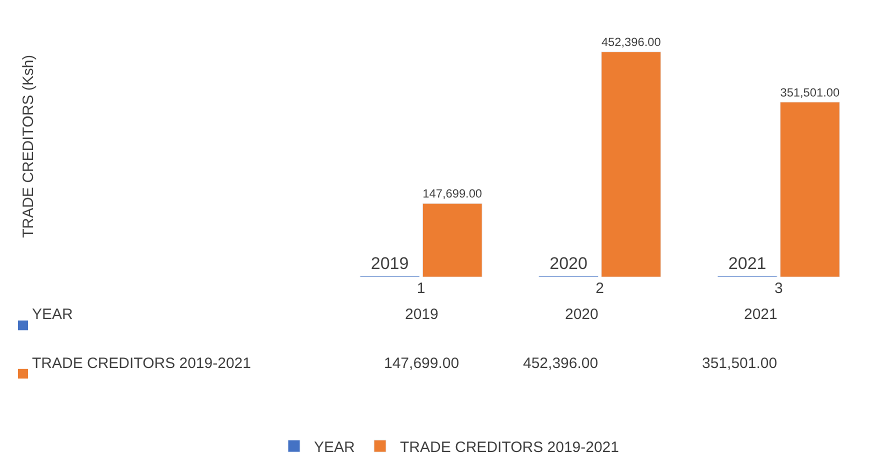 The image size is (888, 474). I want to click on data-label: 452,396.00, so click(560, 363).